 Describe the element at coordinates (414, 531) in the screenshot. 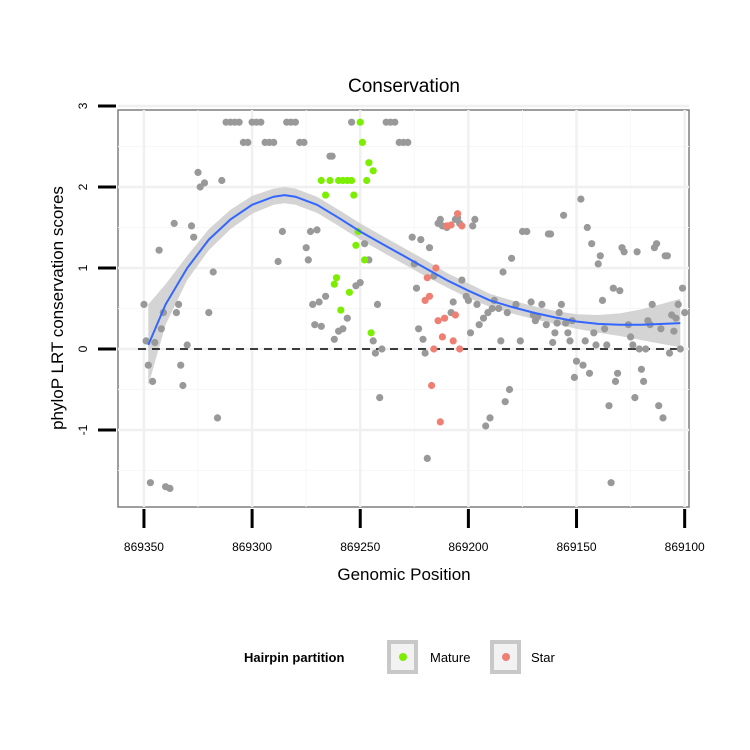

I see `x-axis: 869350 869300 869250 869200 869150 869100` at that location.